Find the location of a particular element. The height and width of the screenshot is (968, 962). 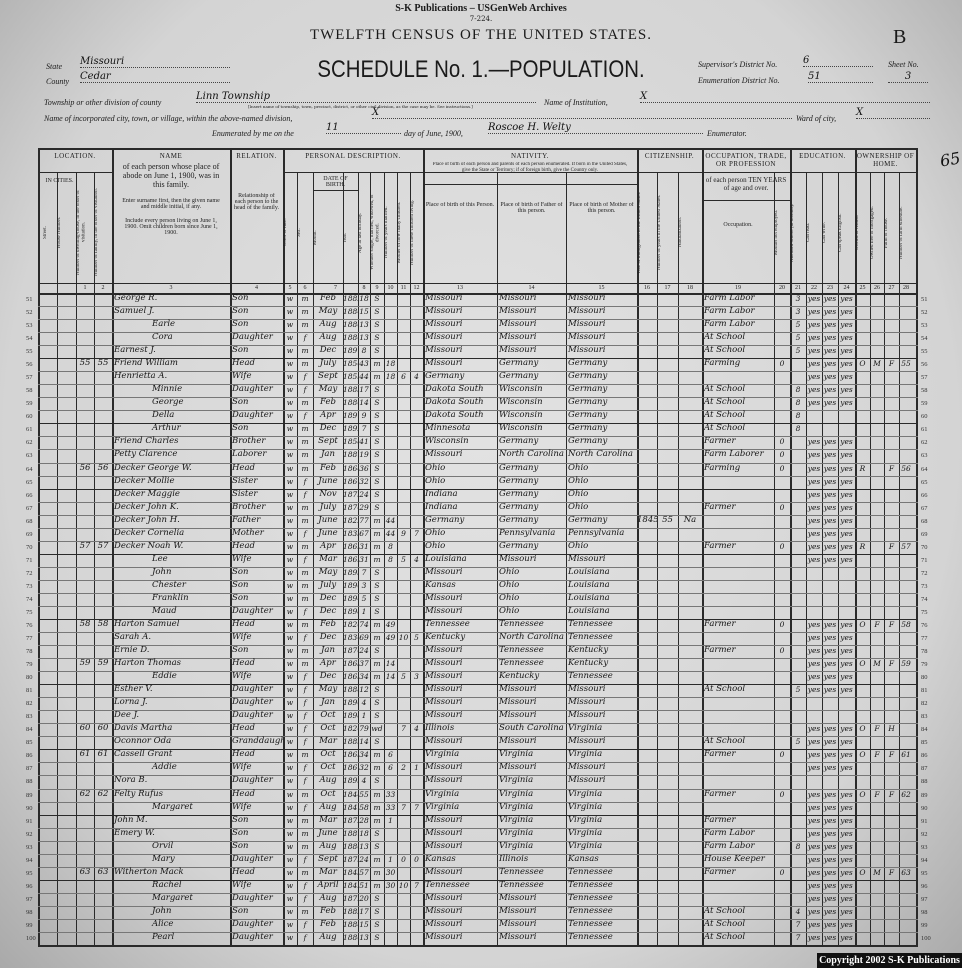

column-header-naturalization: Naturalization. is located at coordinates (680, 232).